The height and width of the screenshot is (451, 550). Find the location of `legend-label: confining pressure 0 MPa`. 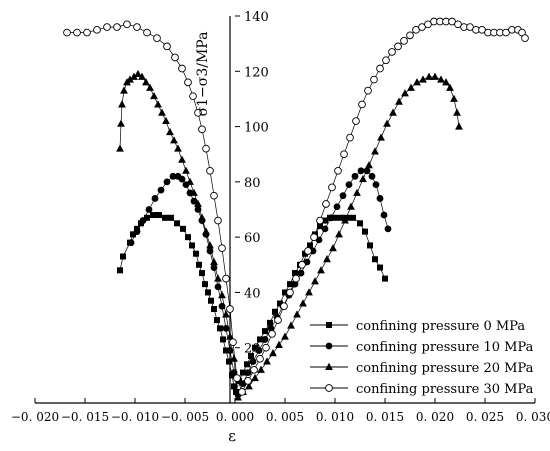

legend-label: confining pressure 0 MPa is located at coordinates (440, 326).